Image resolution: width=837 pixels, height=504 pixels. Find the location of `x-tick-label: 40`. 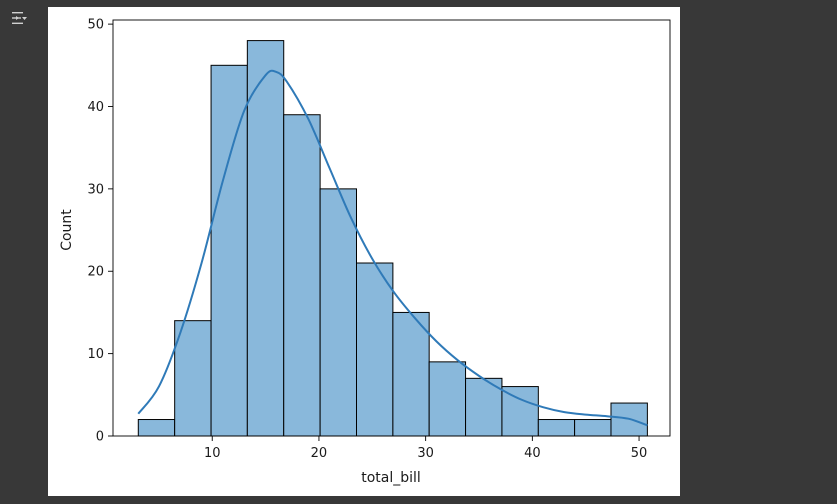

x-tick-label: 40 is located at coordinates (532, 453).